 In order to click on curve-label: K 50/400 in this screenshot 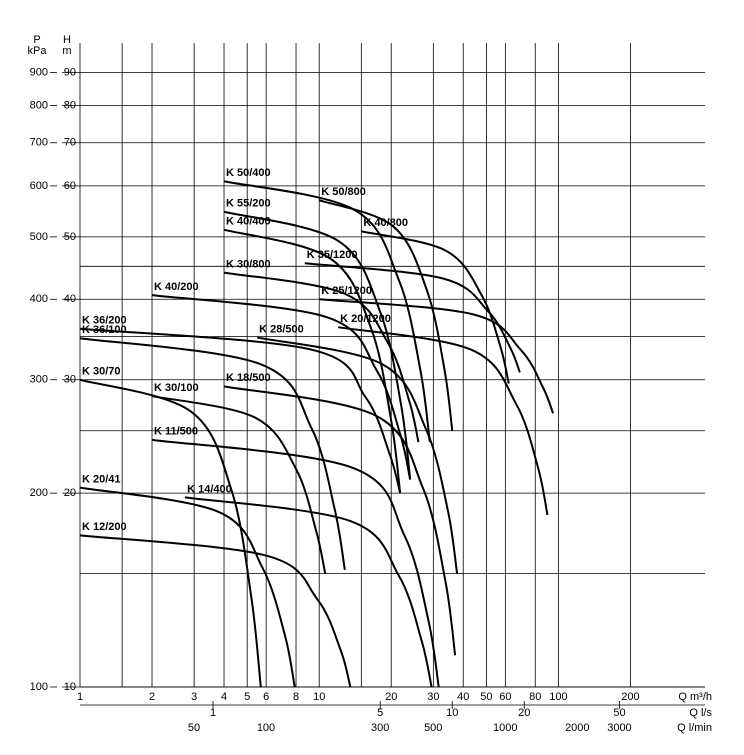, I will do `click(248, 173)`.